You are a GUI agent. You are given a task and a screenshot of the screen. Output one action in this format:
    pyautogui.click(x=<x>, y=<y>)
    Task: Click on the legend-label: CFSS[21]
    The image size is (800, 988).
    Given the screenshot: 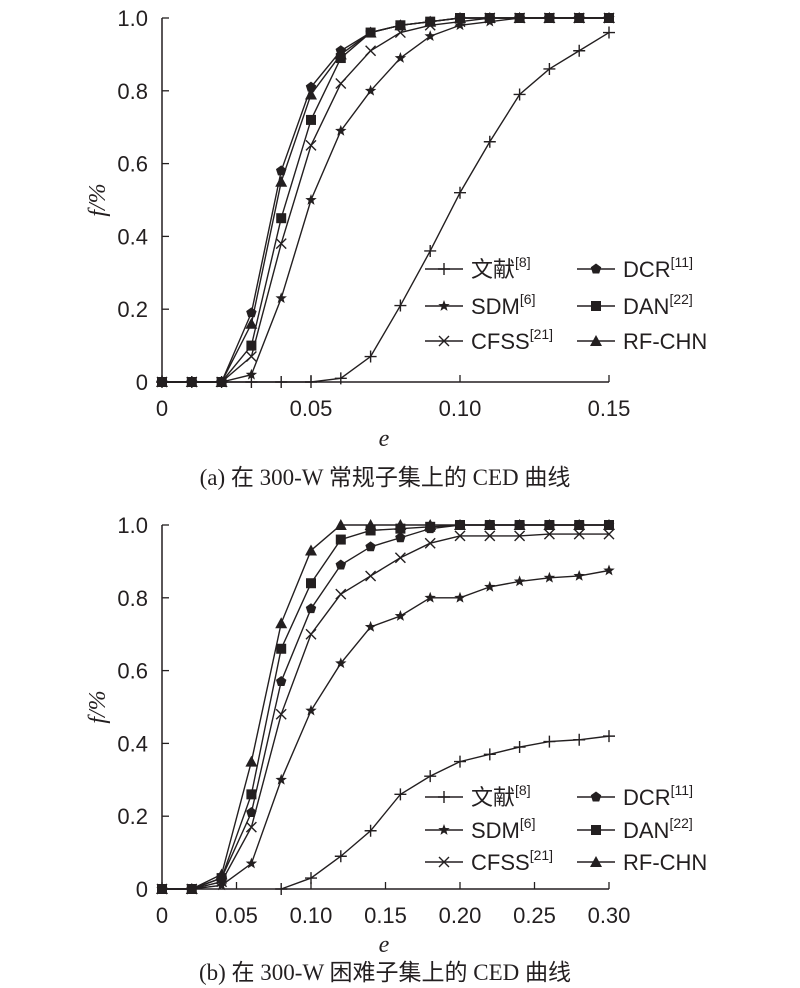 What is the action you would take?
    pyautogui.click(x=512, y=861)
    